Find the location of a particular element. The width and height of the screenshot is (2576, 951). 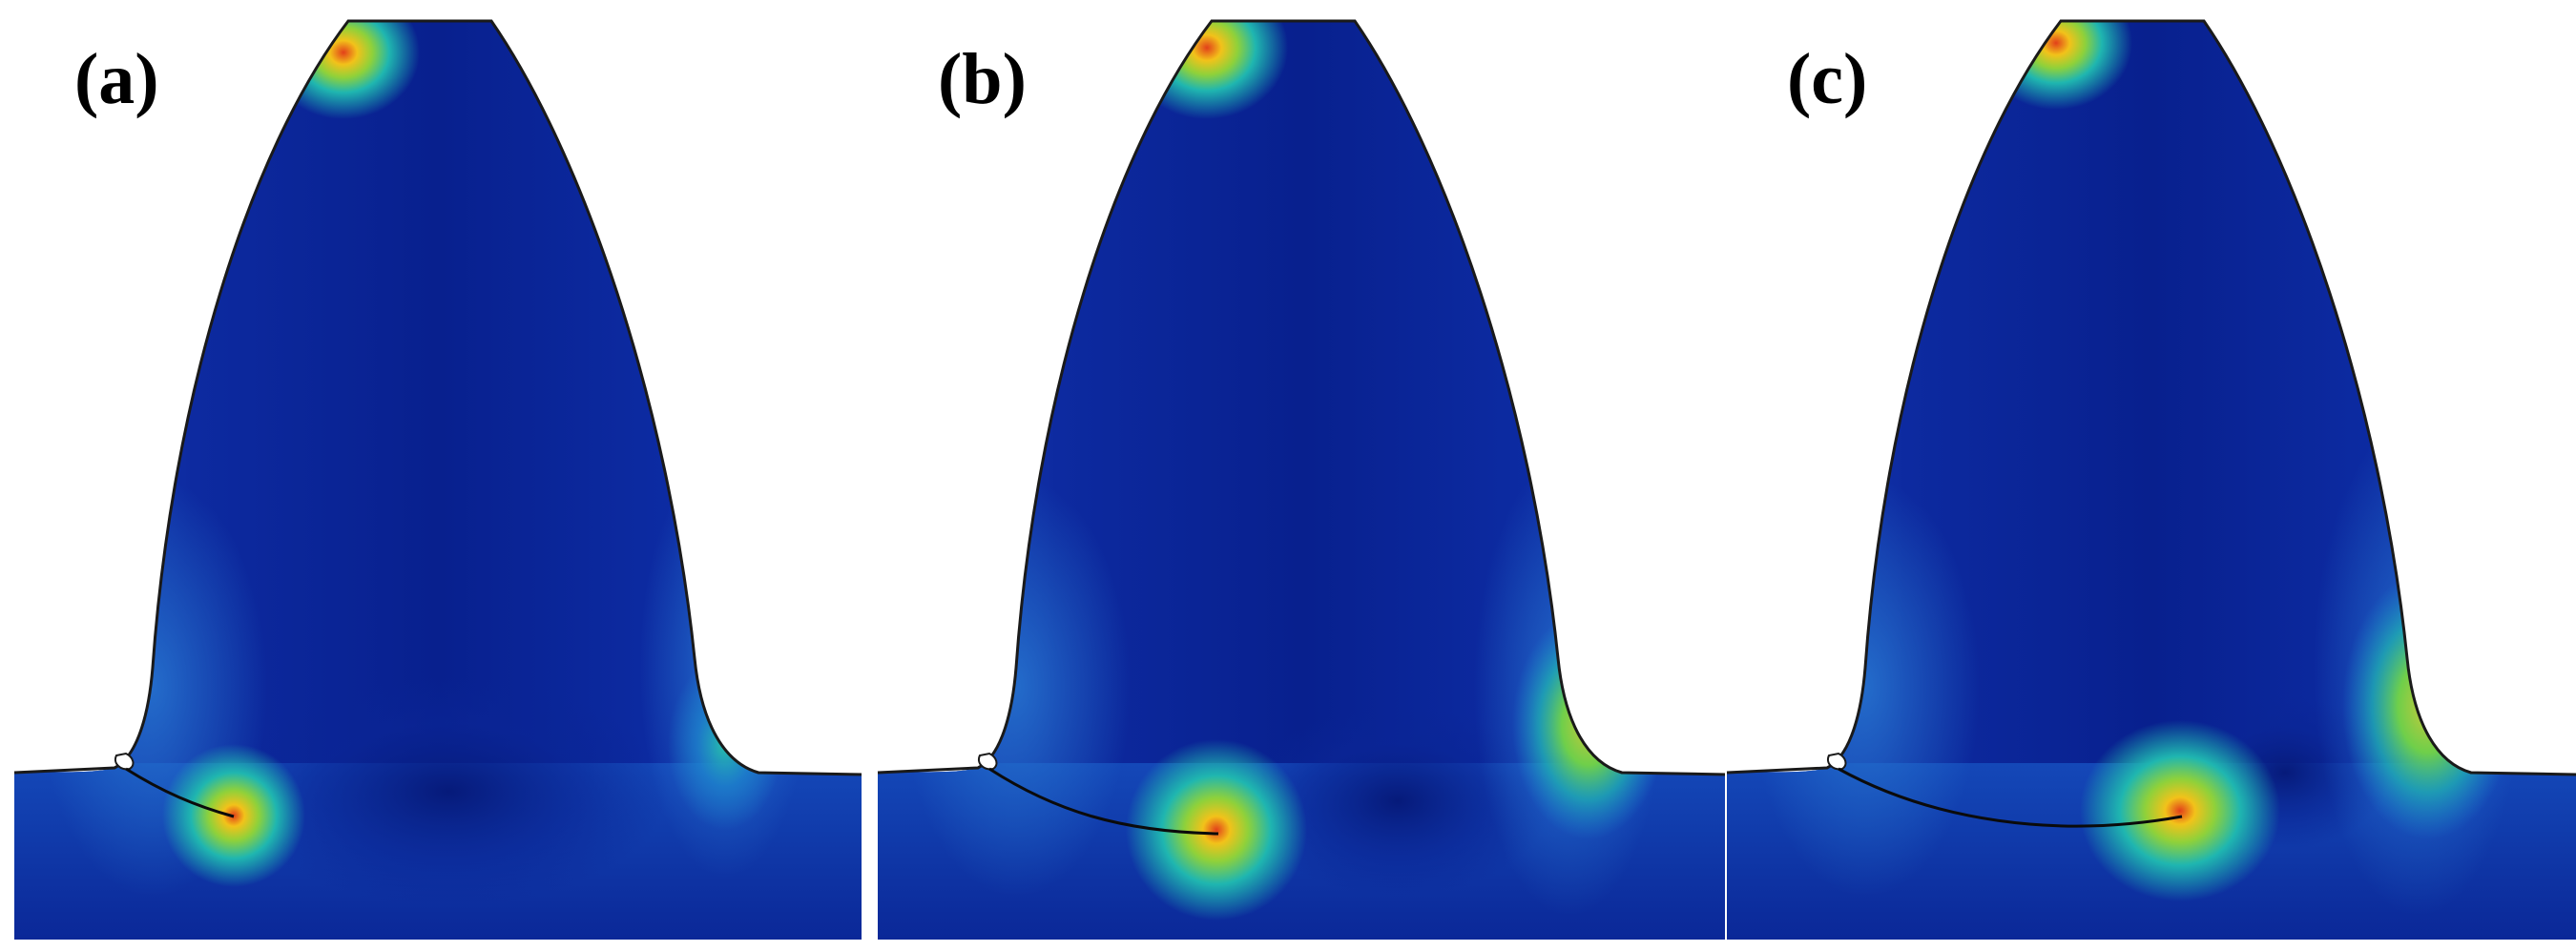

panel-label-a: (a) is located at coordinates (116, 79).